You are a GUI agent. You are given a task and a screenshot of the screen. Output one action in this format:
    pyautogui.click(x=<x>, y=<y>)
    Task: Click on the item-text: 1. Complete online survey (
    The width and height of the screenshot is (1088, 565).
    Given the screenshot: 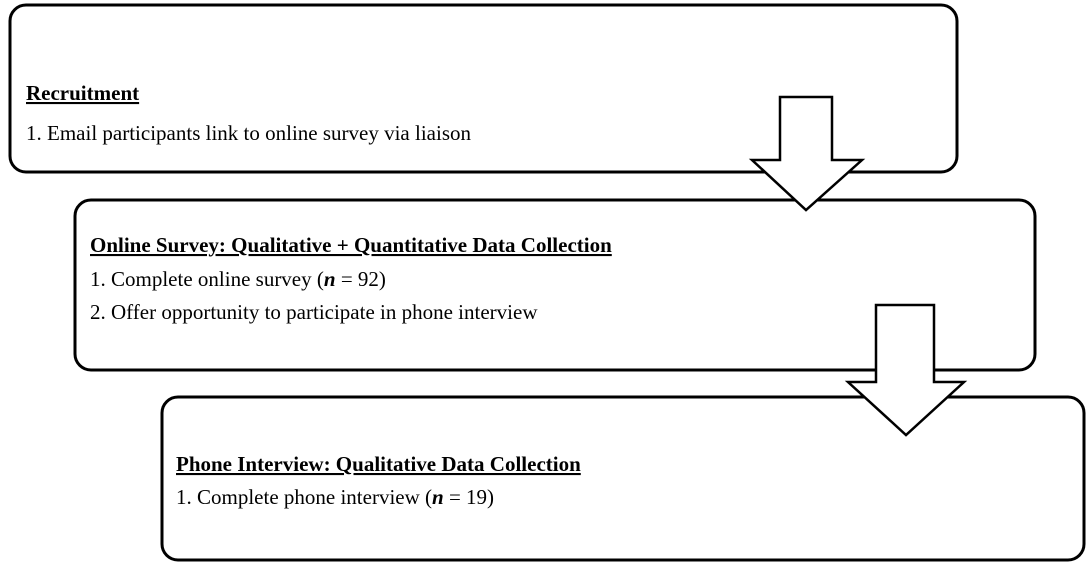 What is the action you would take?
    pyautogui.click(x=207, y=279)
    